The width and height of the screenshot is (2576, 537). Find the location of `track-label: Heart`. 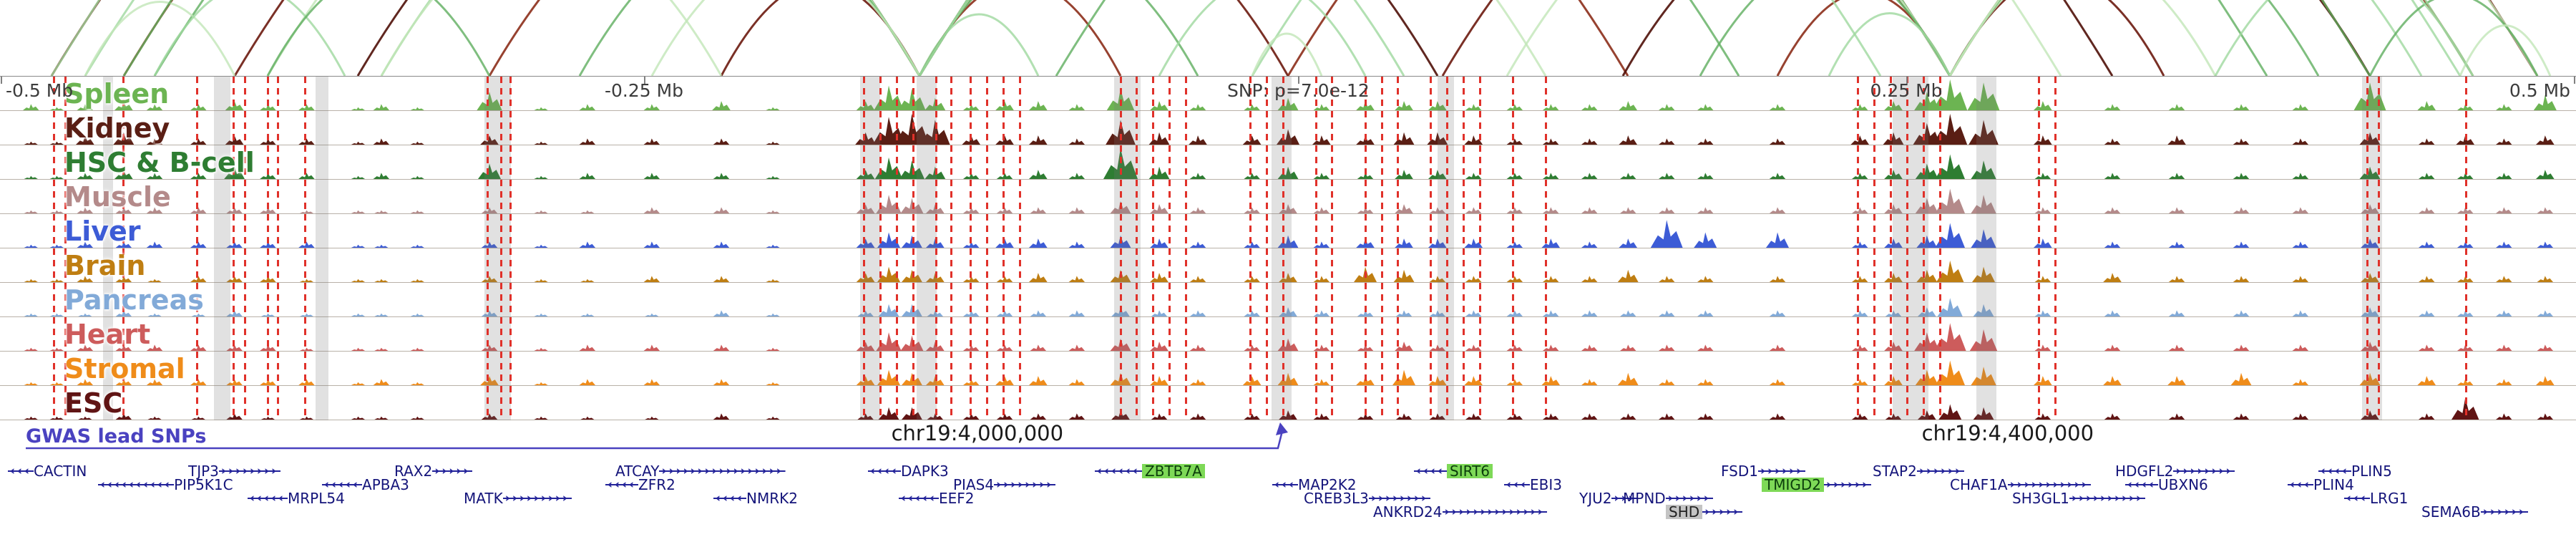

track-label: Heart is located at coordinates (107, 334).